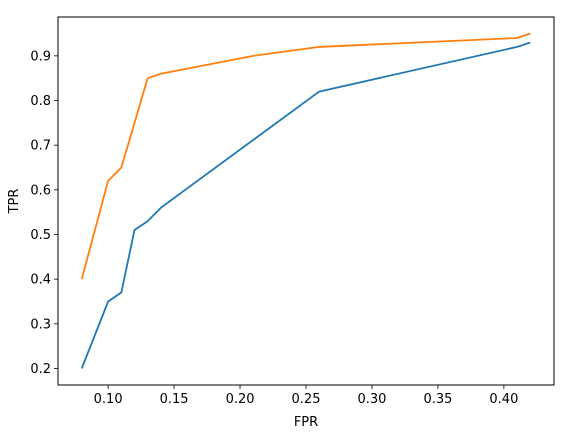  Describe the element at coordinates (44, 213) in the screenshot. I see `y-axis-ticks: 0.2 0.3 0.4 0.5 0.6 0.7 0.8 0.9` at that location.